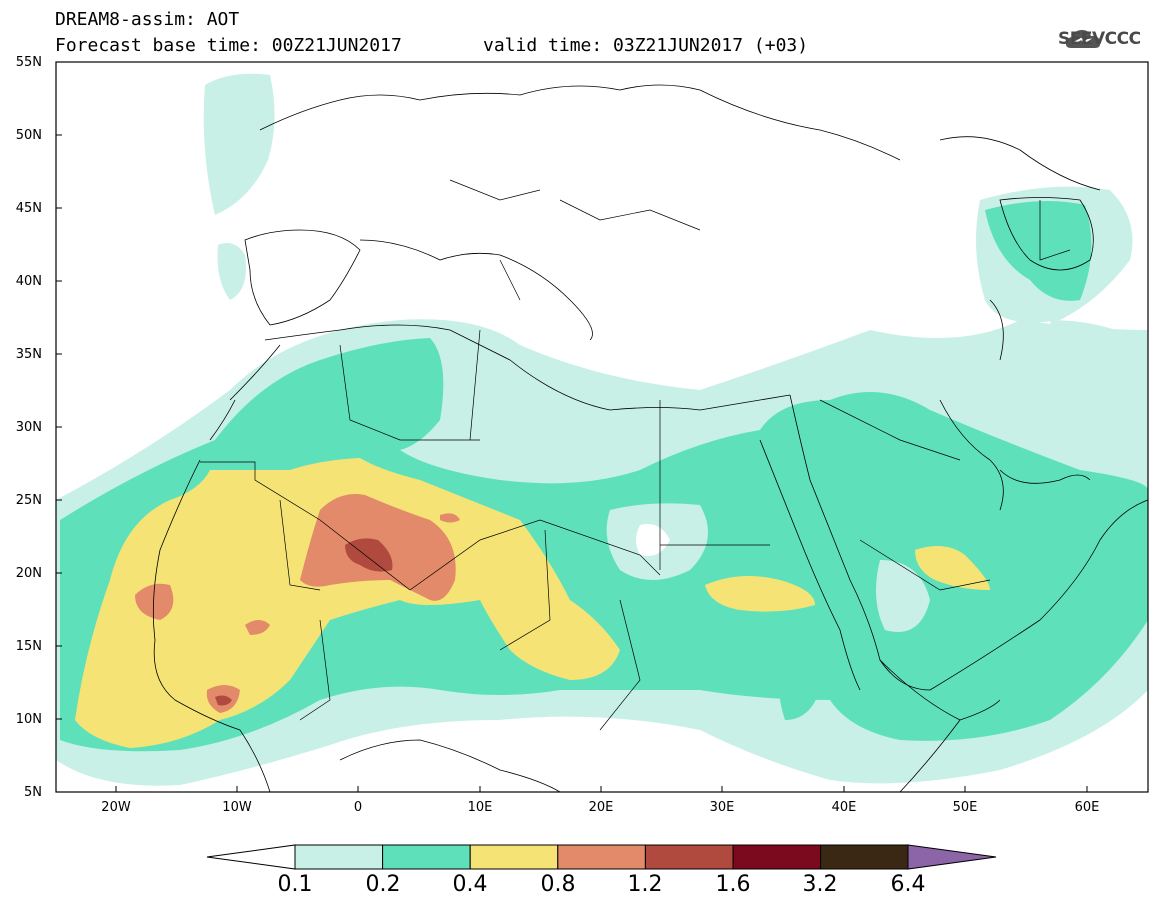 This screenshot has width=1165, height=905. I want to click on lat-label: 15N, so click(28, 646).